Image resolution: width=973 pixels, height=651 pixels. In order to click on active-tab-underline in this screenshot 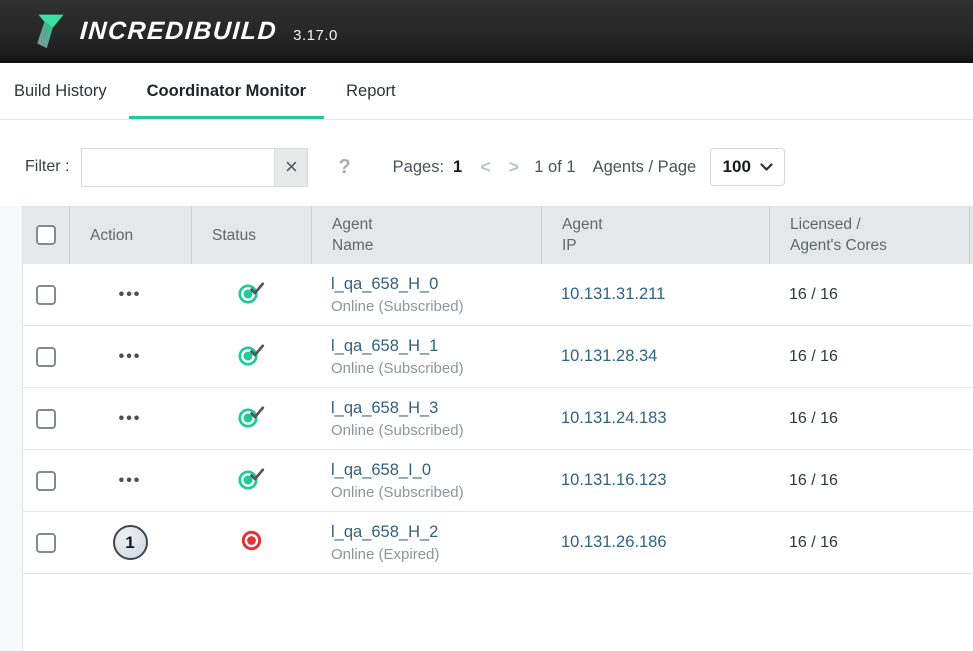, I will do `click(226, 117)`.